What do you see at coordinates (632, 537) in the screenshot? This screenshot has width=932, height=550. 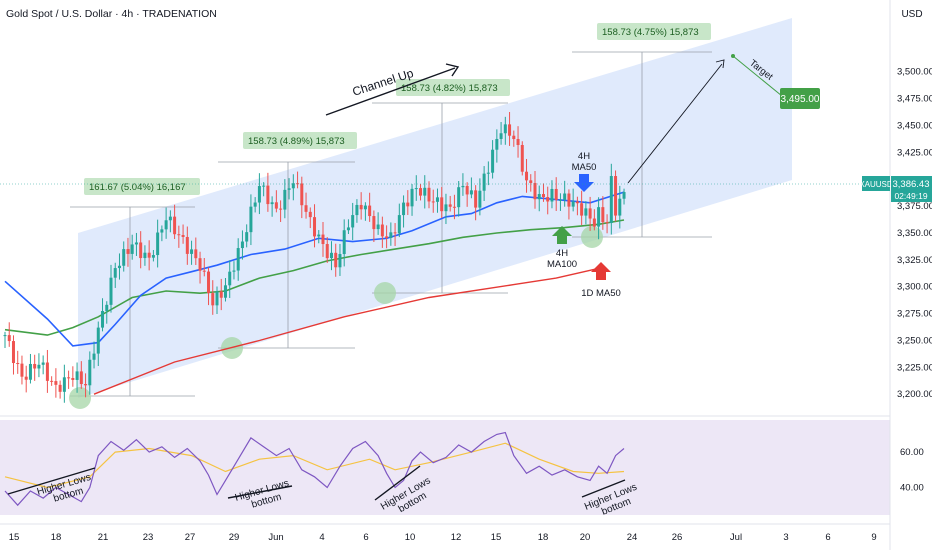 I see `time-tick-label: 24` at bounding box center [632, 537].